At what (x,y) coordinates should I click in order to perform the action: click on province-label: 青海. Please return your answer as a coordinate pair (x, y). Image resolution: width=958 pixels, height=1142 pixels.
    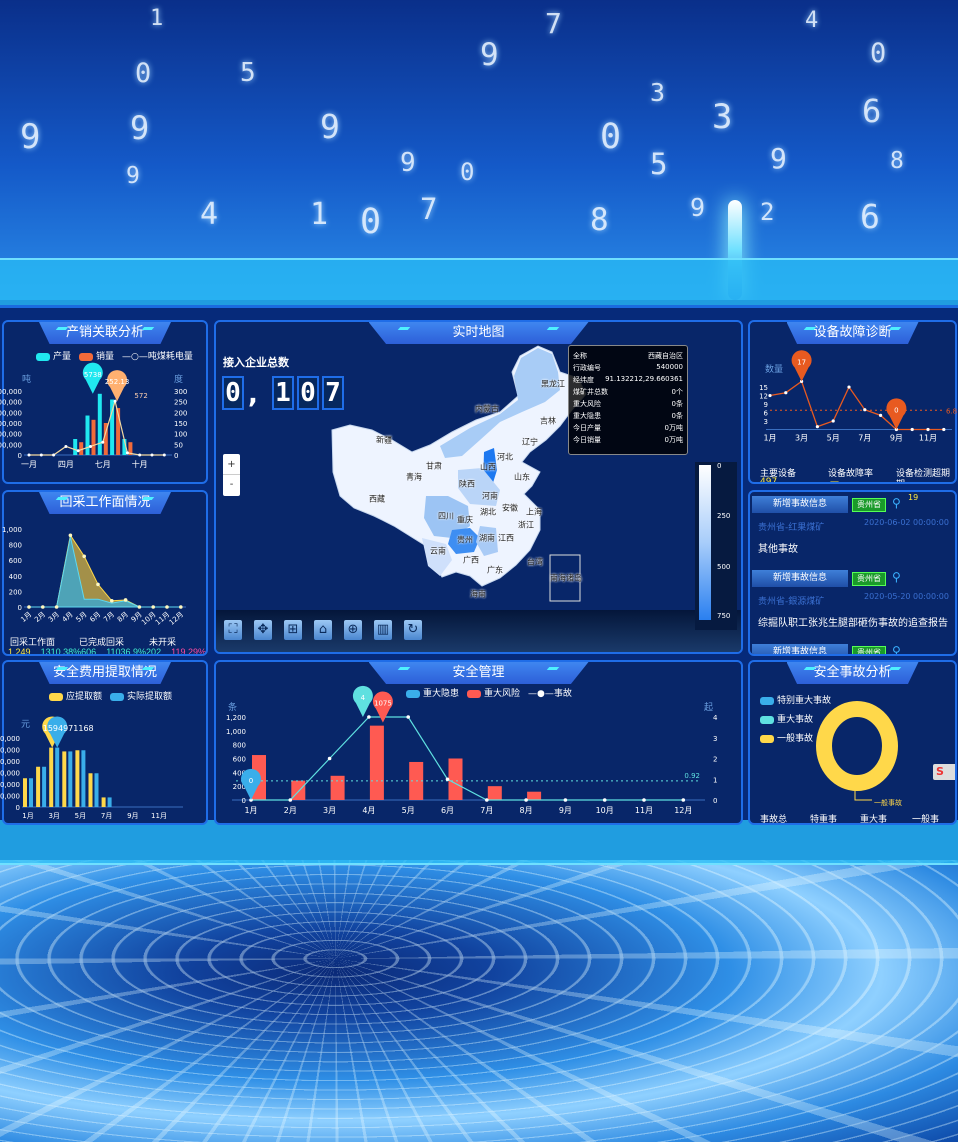
    Looking at the image, I should click on (414, 477).